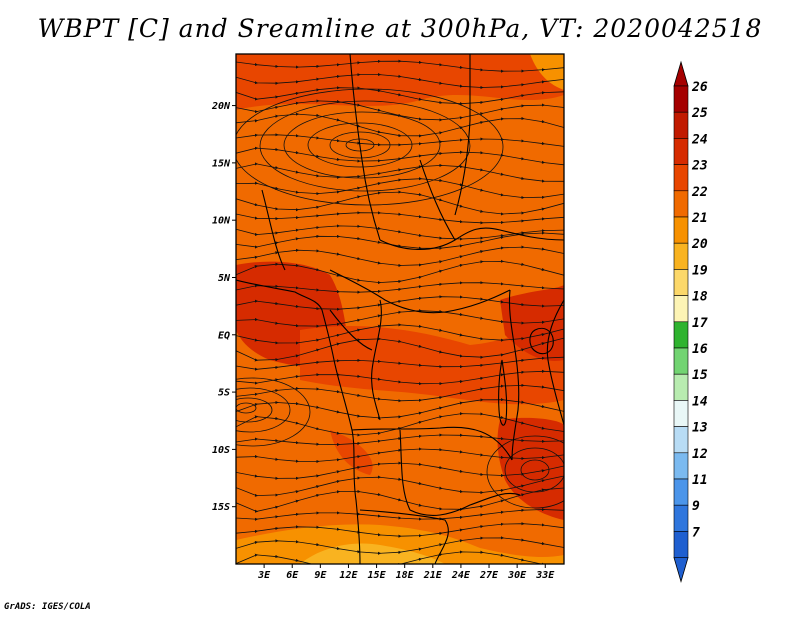 This screenshot has height=618, width=800. I want to click on lat-tick-label: 10N, so click(221, 221).